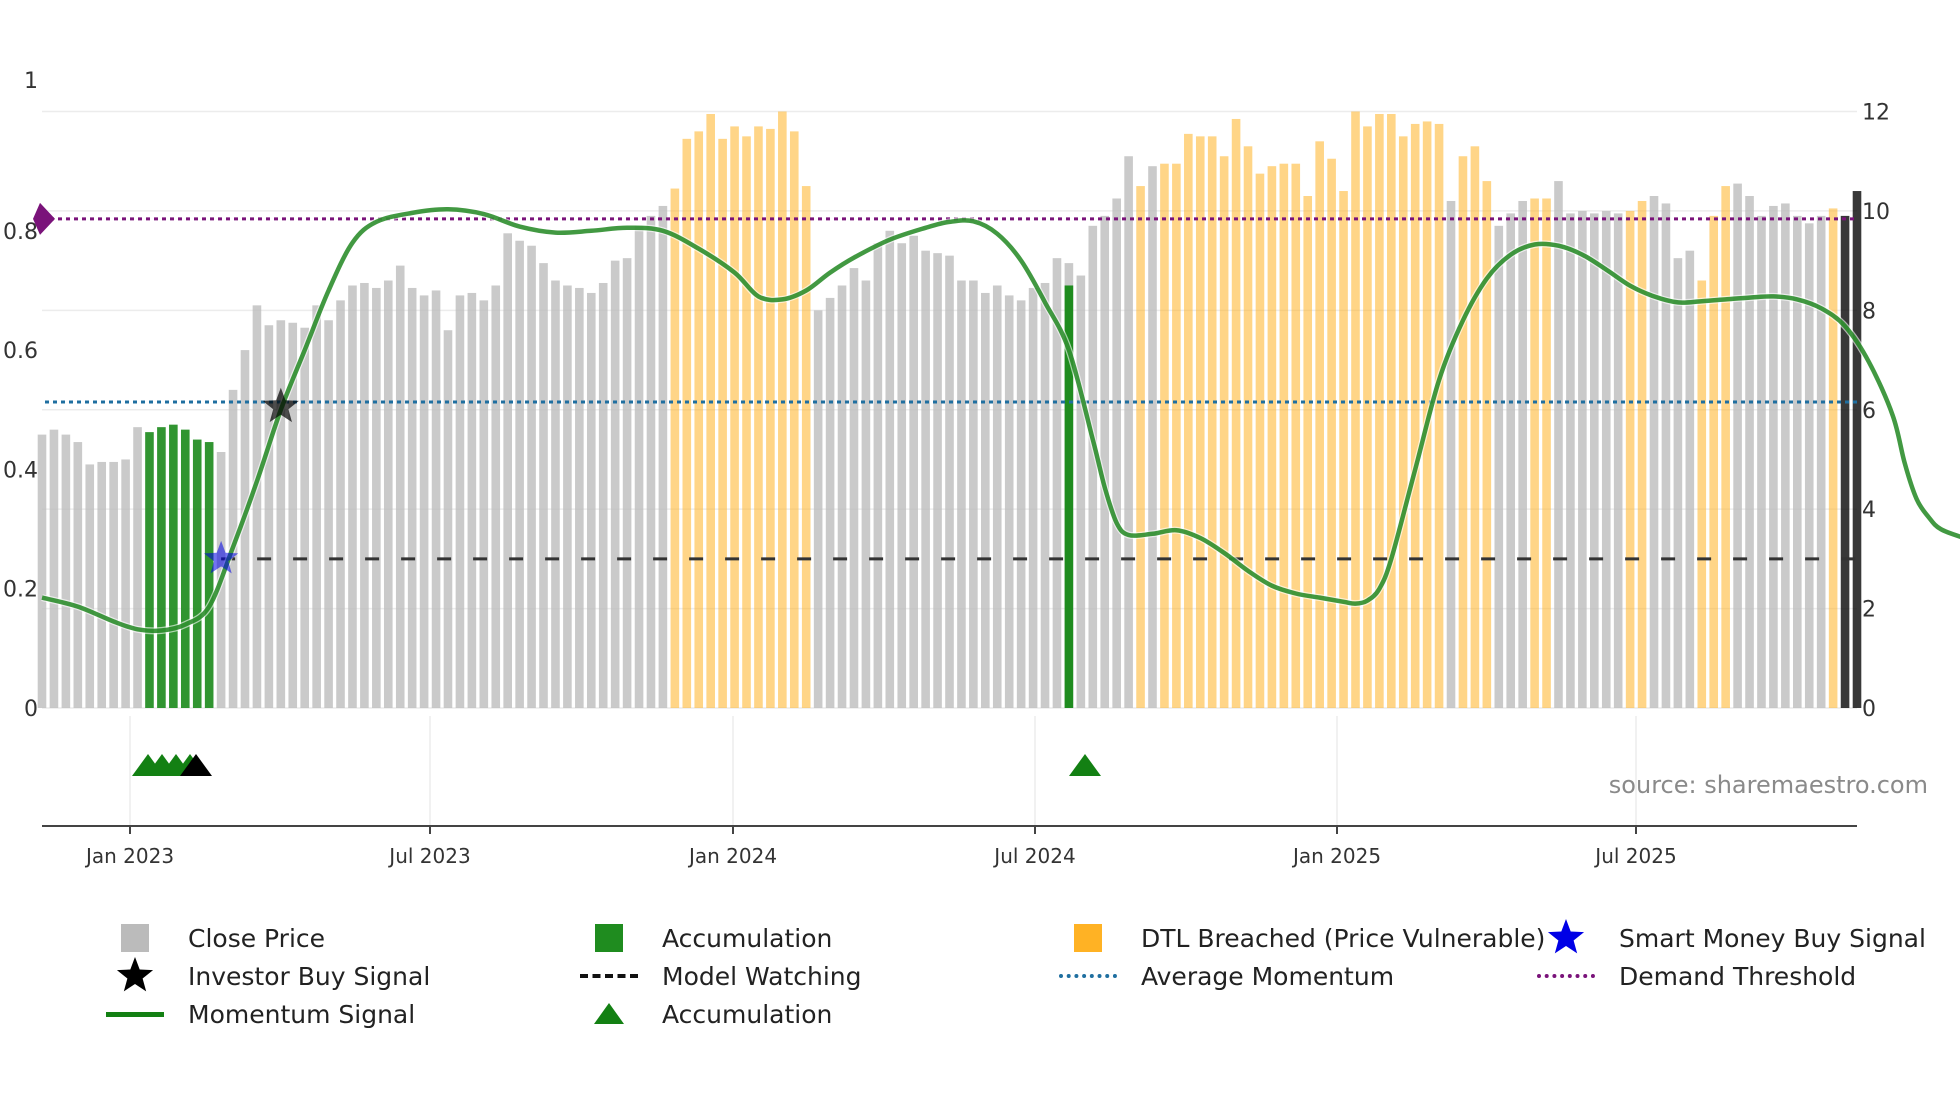  I want to click on legend-accumulation: Accumulation, so click(703, 938).